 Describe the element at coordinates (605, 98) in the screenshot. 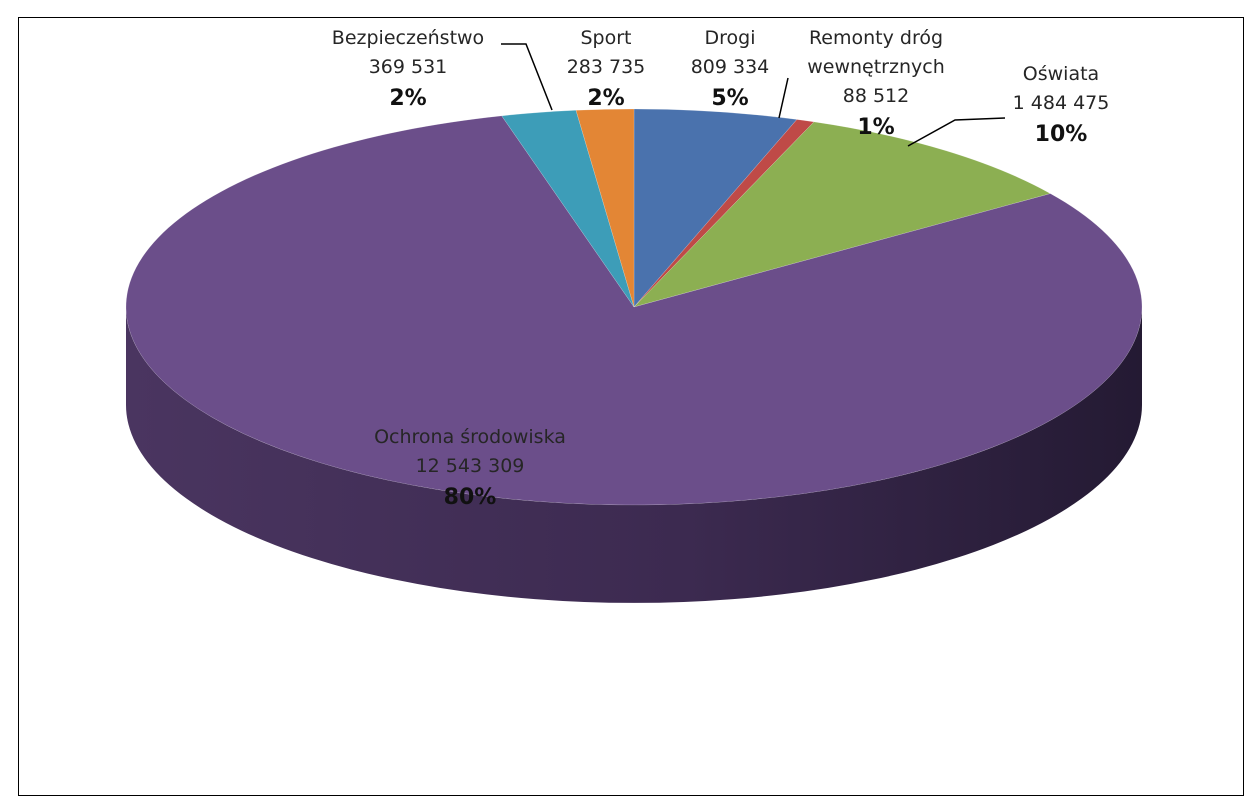

I see `slice-percent-5: 2%` at that location.